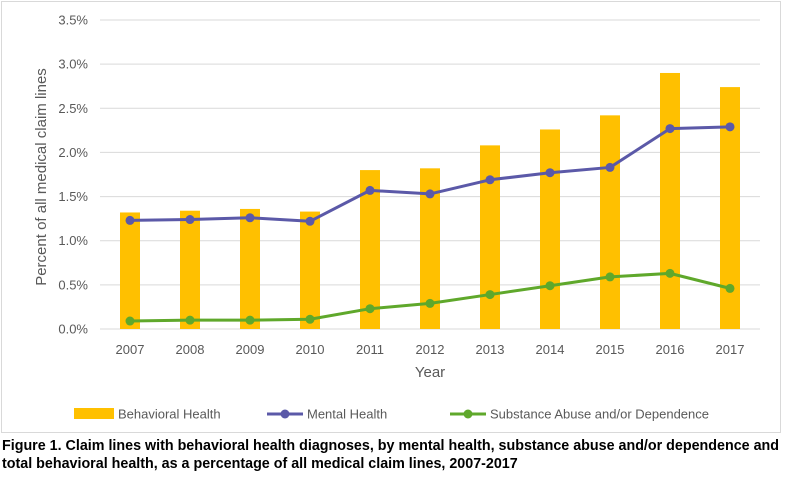  Describe the element at coordinates (347, 414) in the screenshot. I see `legend-label: Mental Health` at that location.